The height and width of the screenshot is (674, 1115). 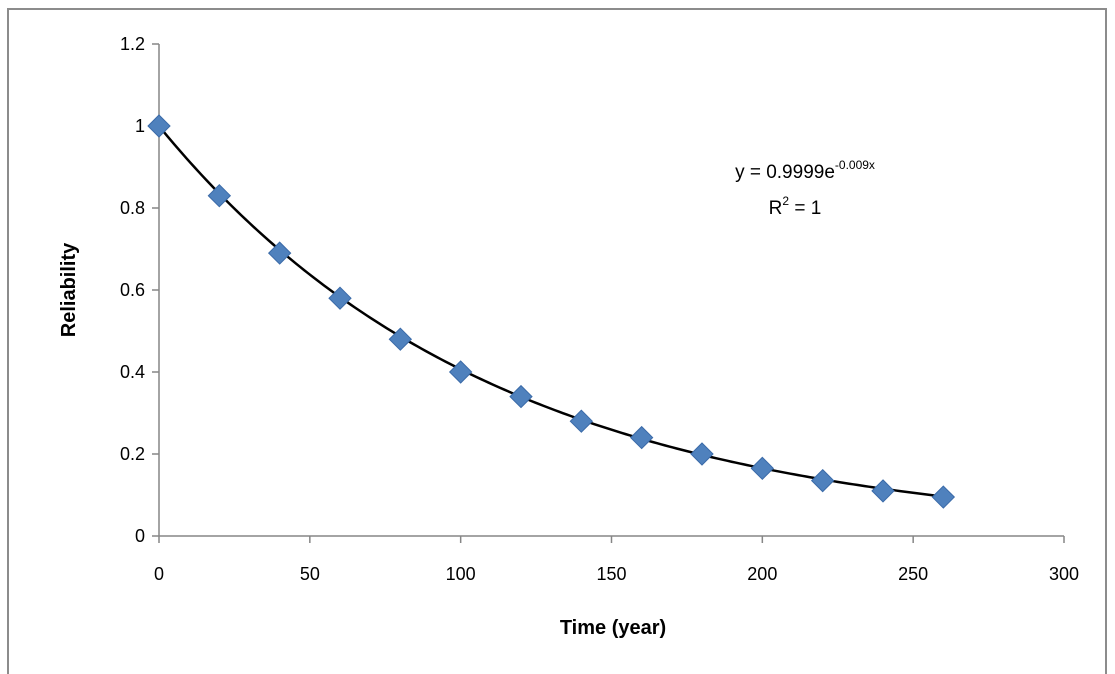 I want to click on equation-base: y = 0.9999e, so click(x=785, y=172).